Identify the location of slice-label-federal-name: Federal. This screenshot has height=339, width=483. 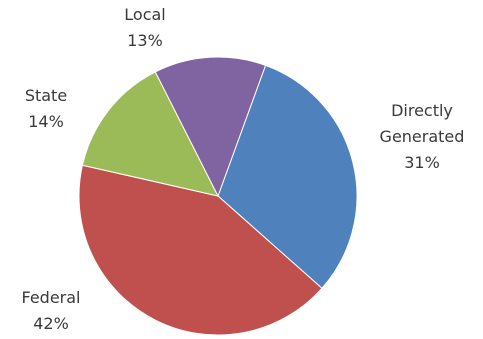
(51, 297).